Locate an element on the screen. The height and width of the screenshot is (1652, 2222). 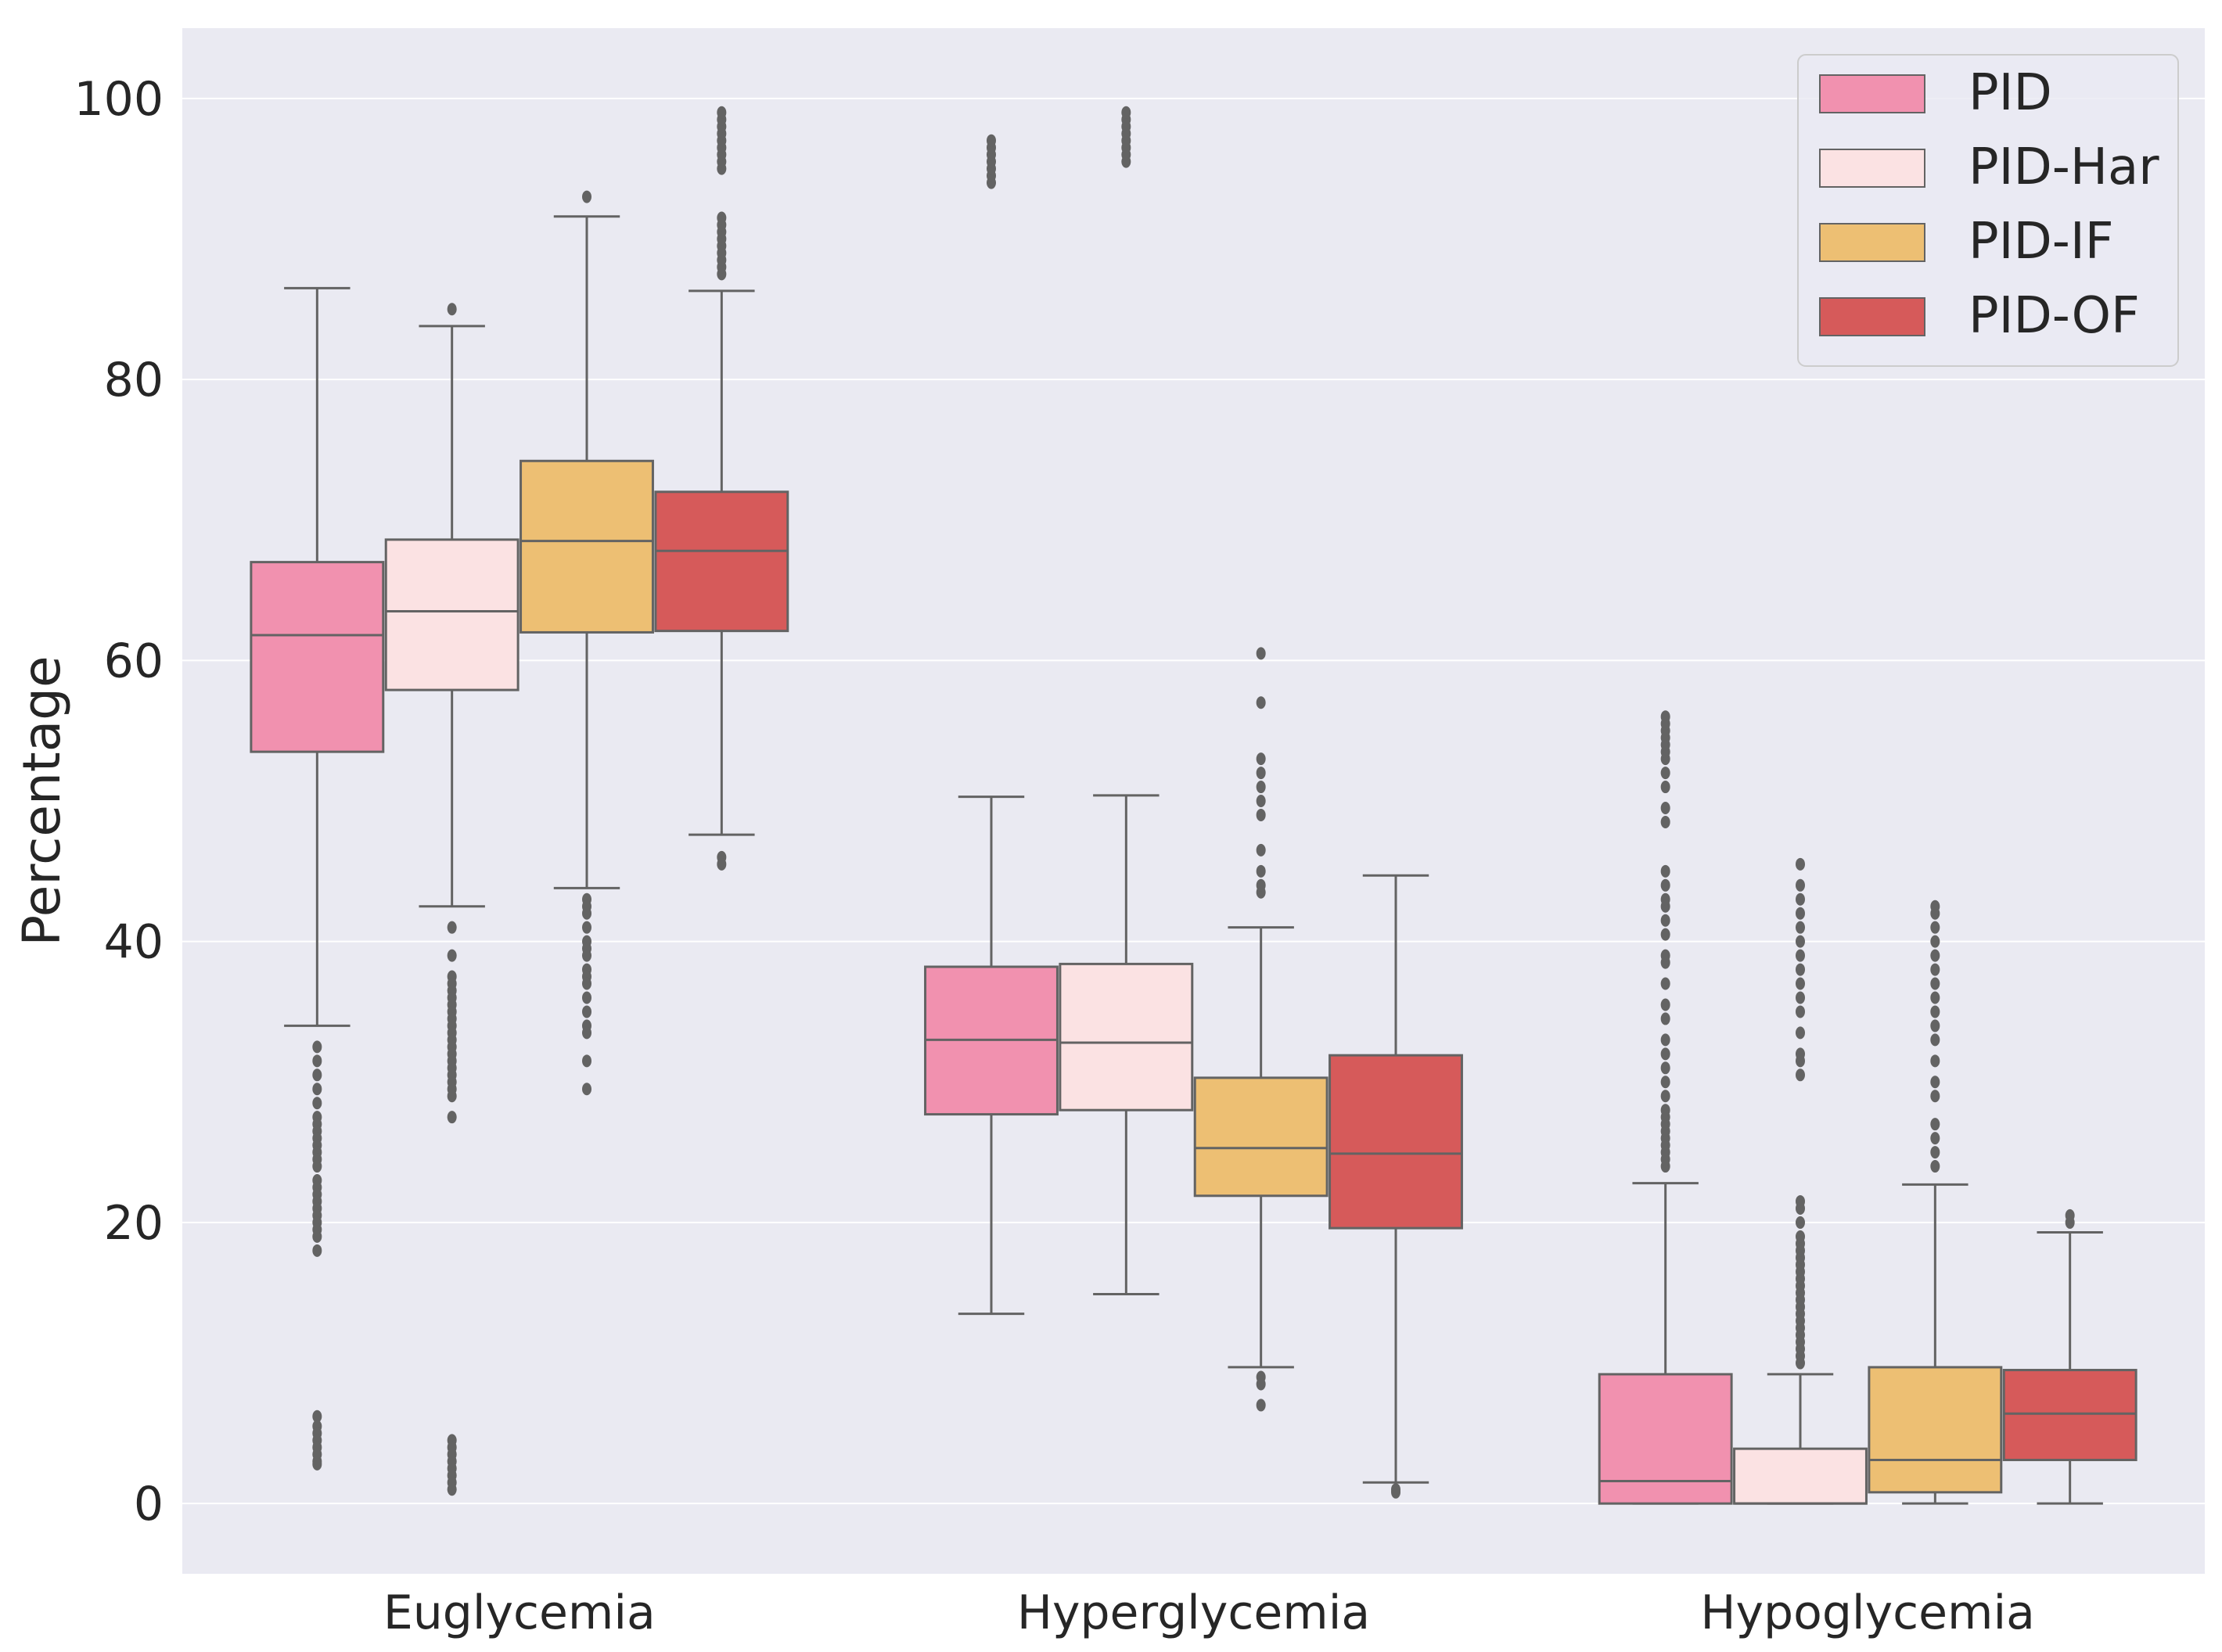
y-tick-label: 80 is located at coordinates (134, 380).